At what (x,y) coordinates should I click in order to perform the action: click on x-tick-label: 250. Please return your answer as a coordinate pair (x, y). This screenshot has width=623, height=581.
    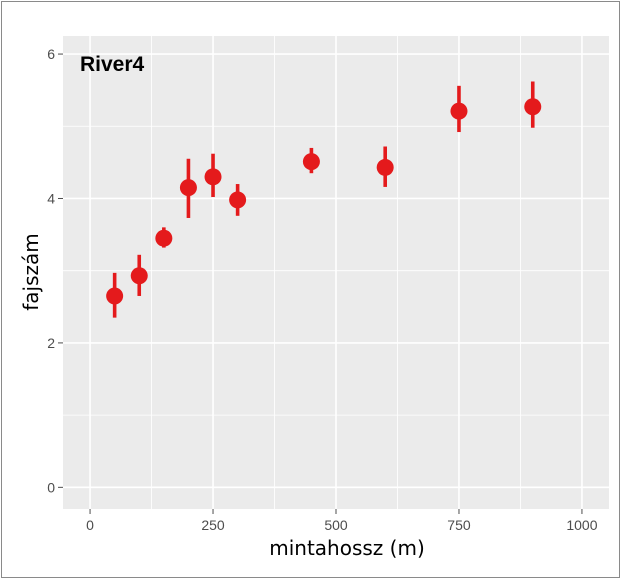
    Looking at the image, I should click on (213, 525).